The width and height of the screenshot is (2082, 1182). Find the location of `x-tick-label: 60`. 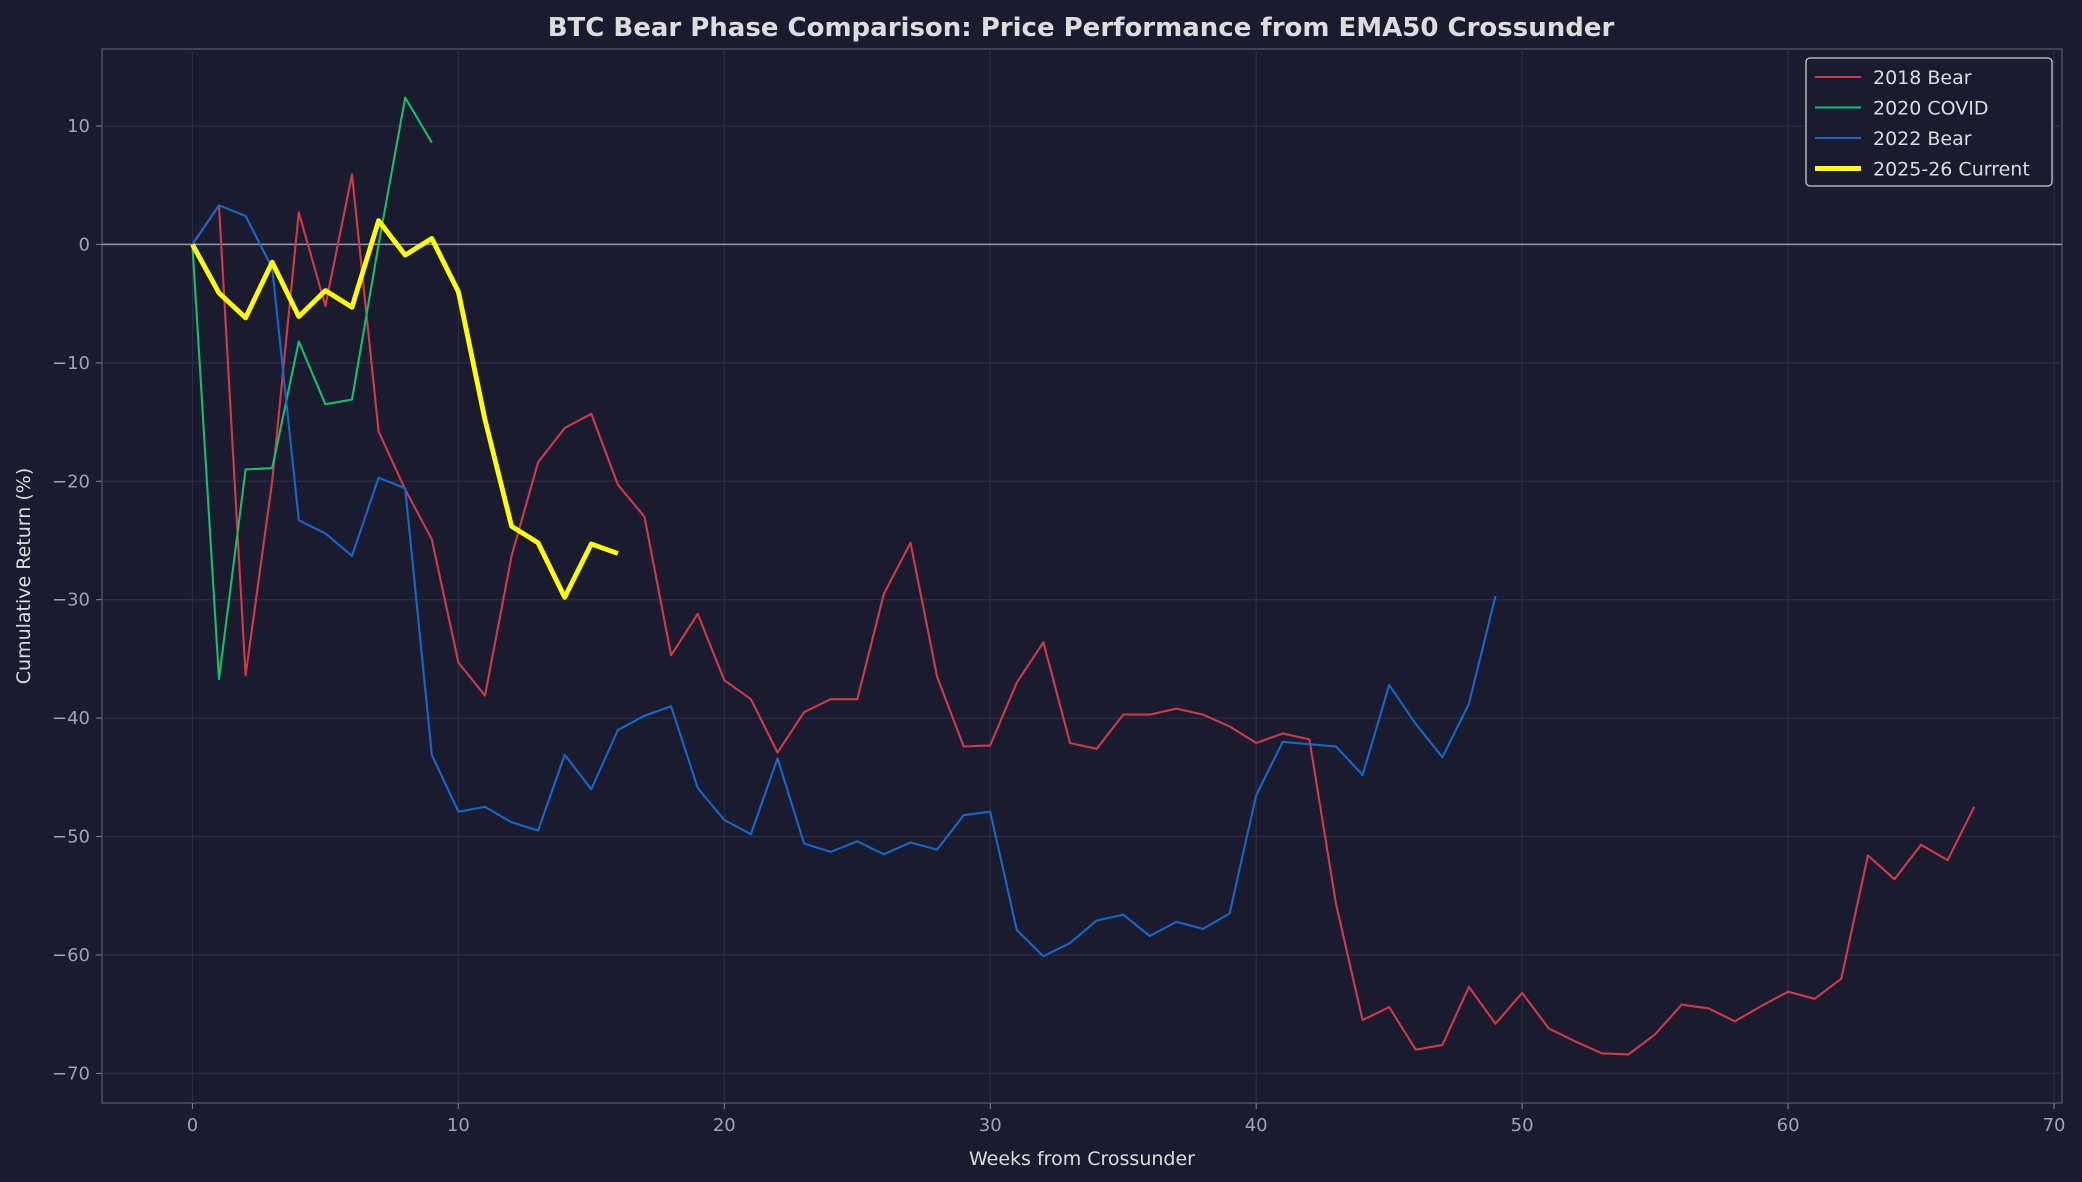

x-tick-label: 60 is located at coordinates (1788, 1125).